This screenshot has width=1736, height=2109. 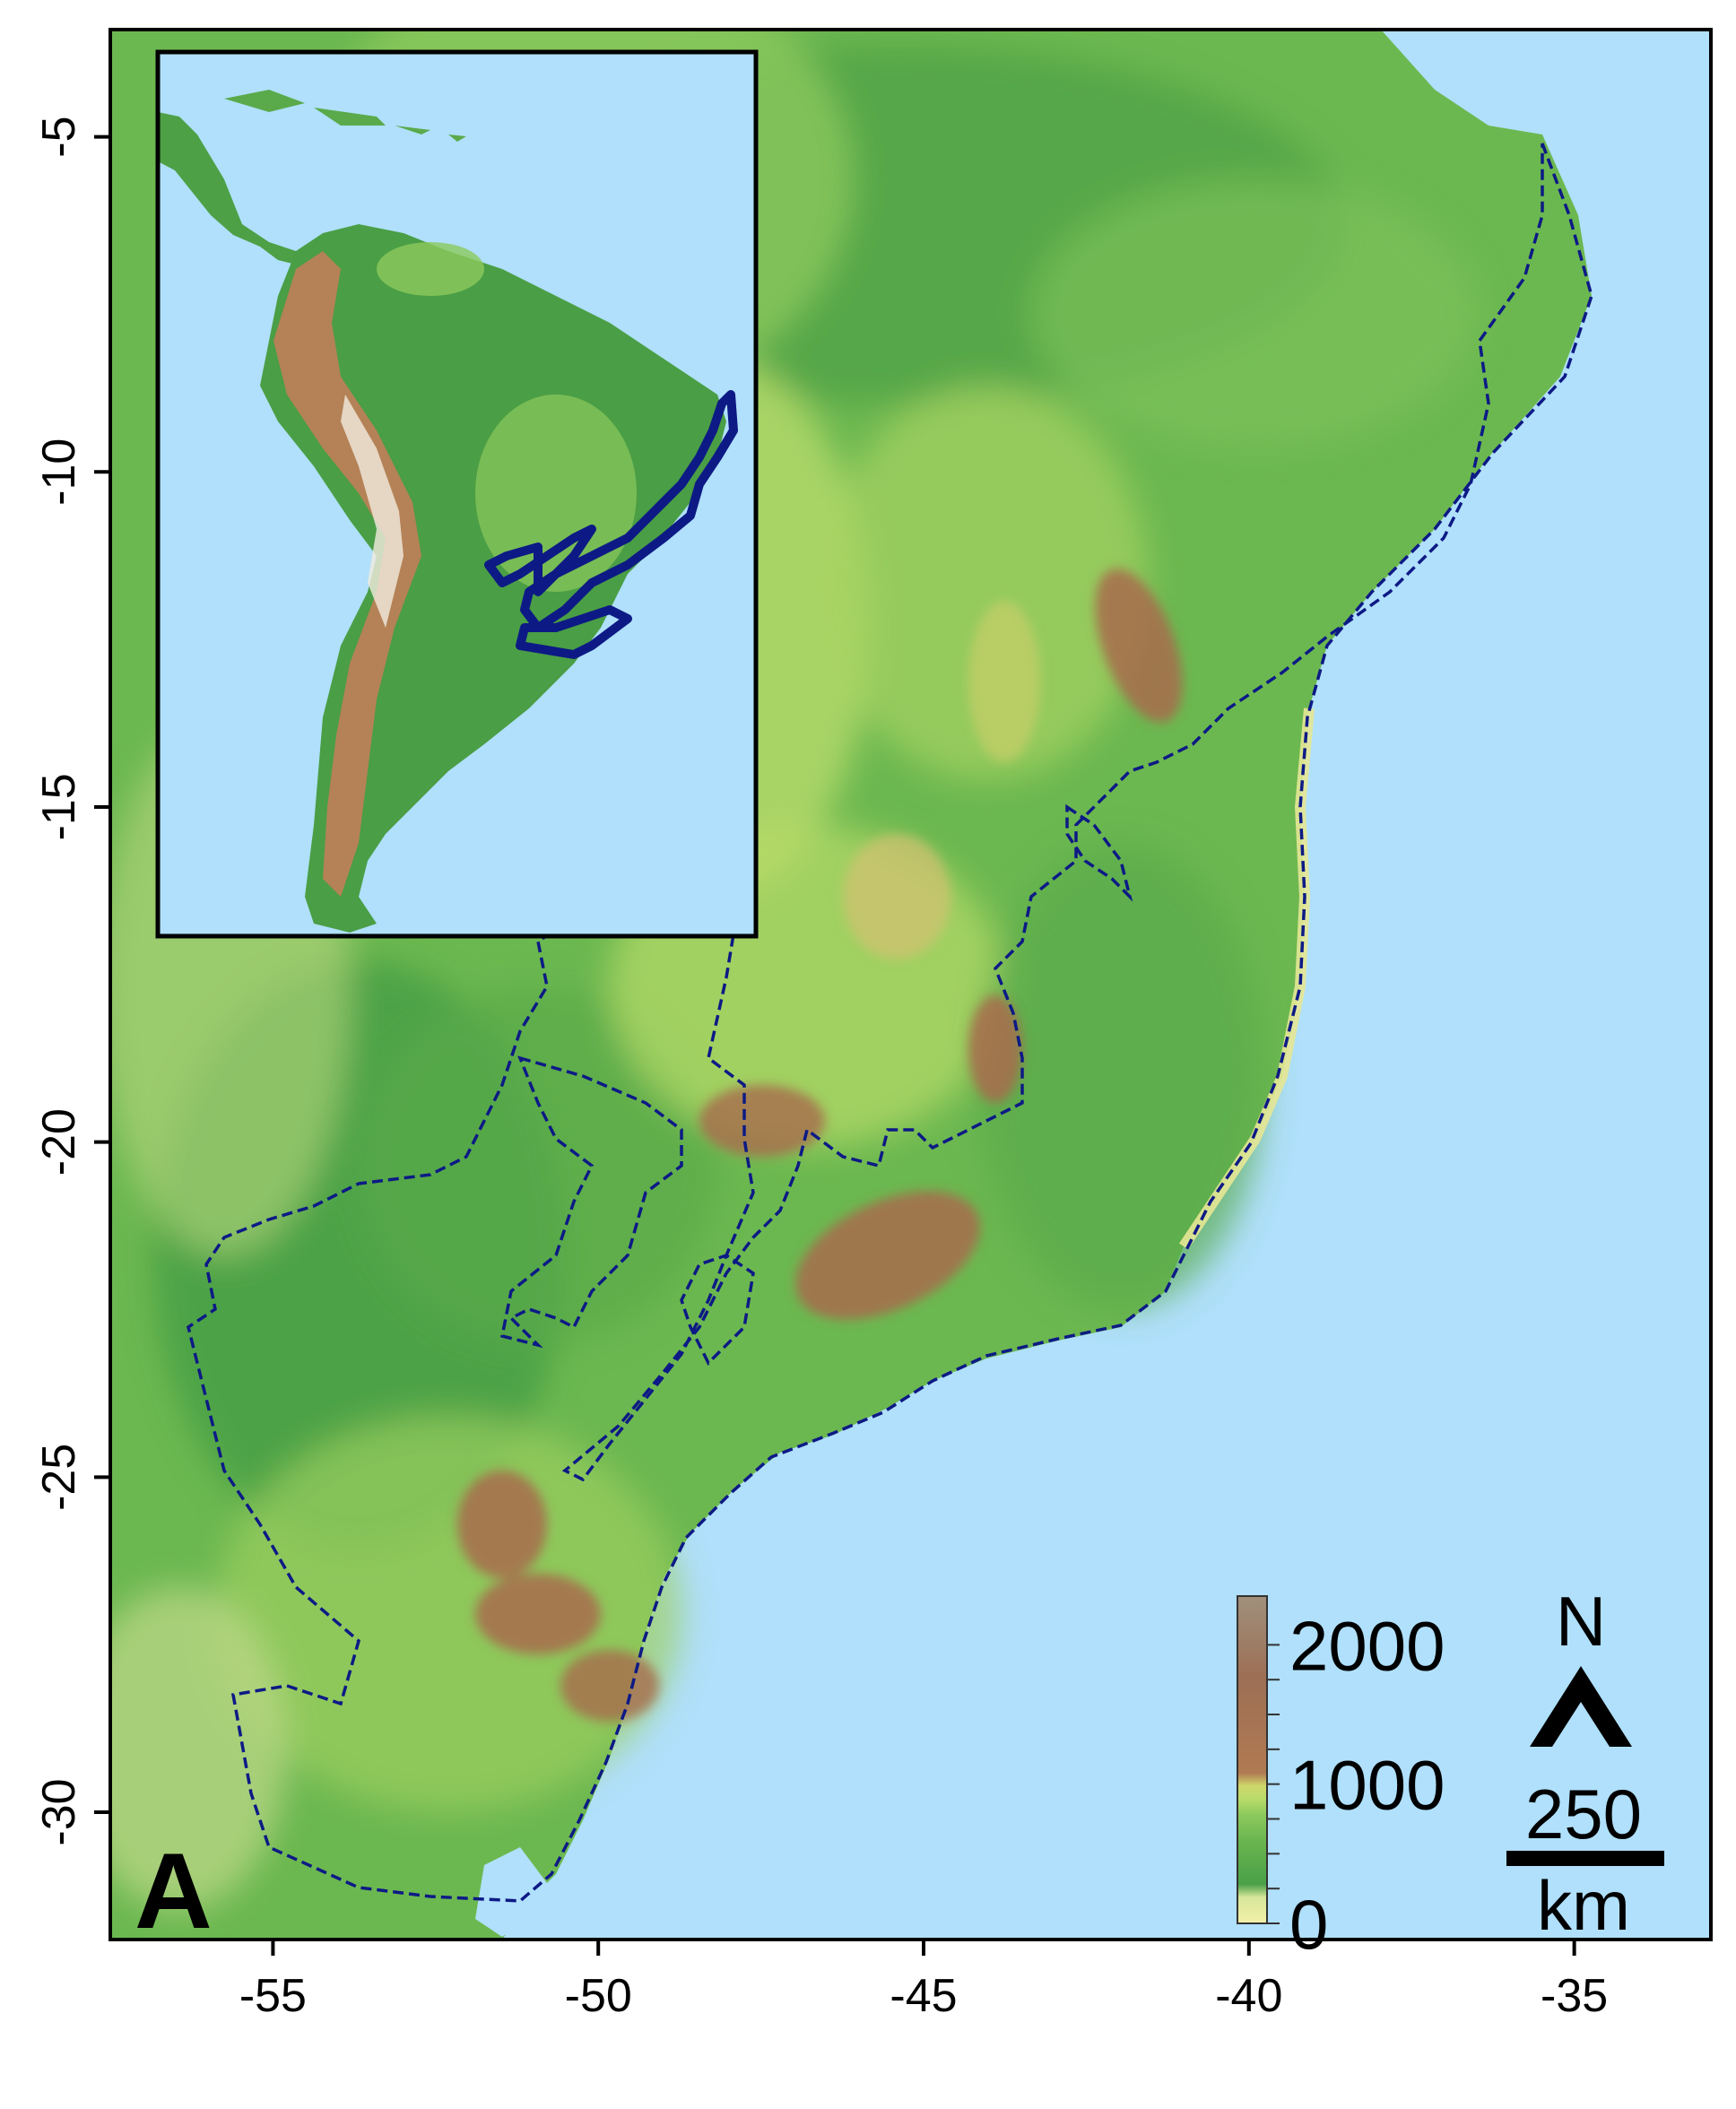 I want to click on y-tick-label: -10, so click(x=59, y=472).